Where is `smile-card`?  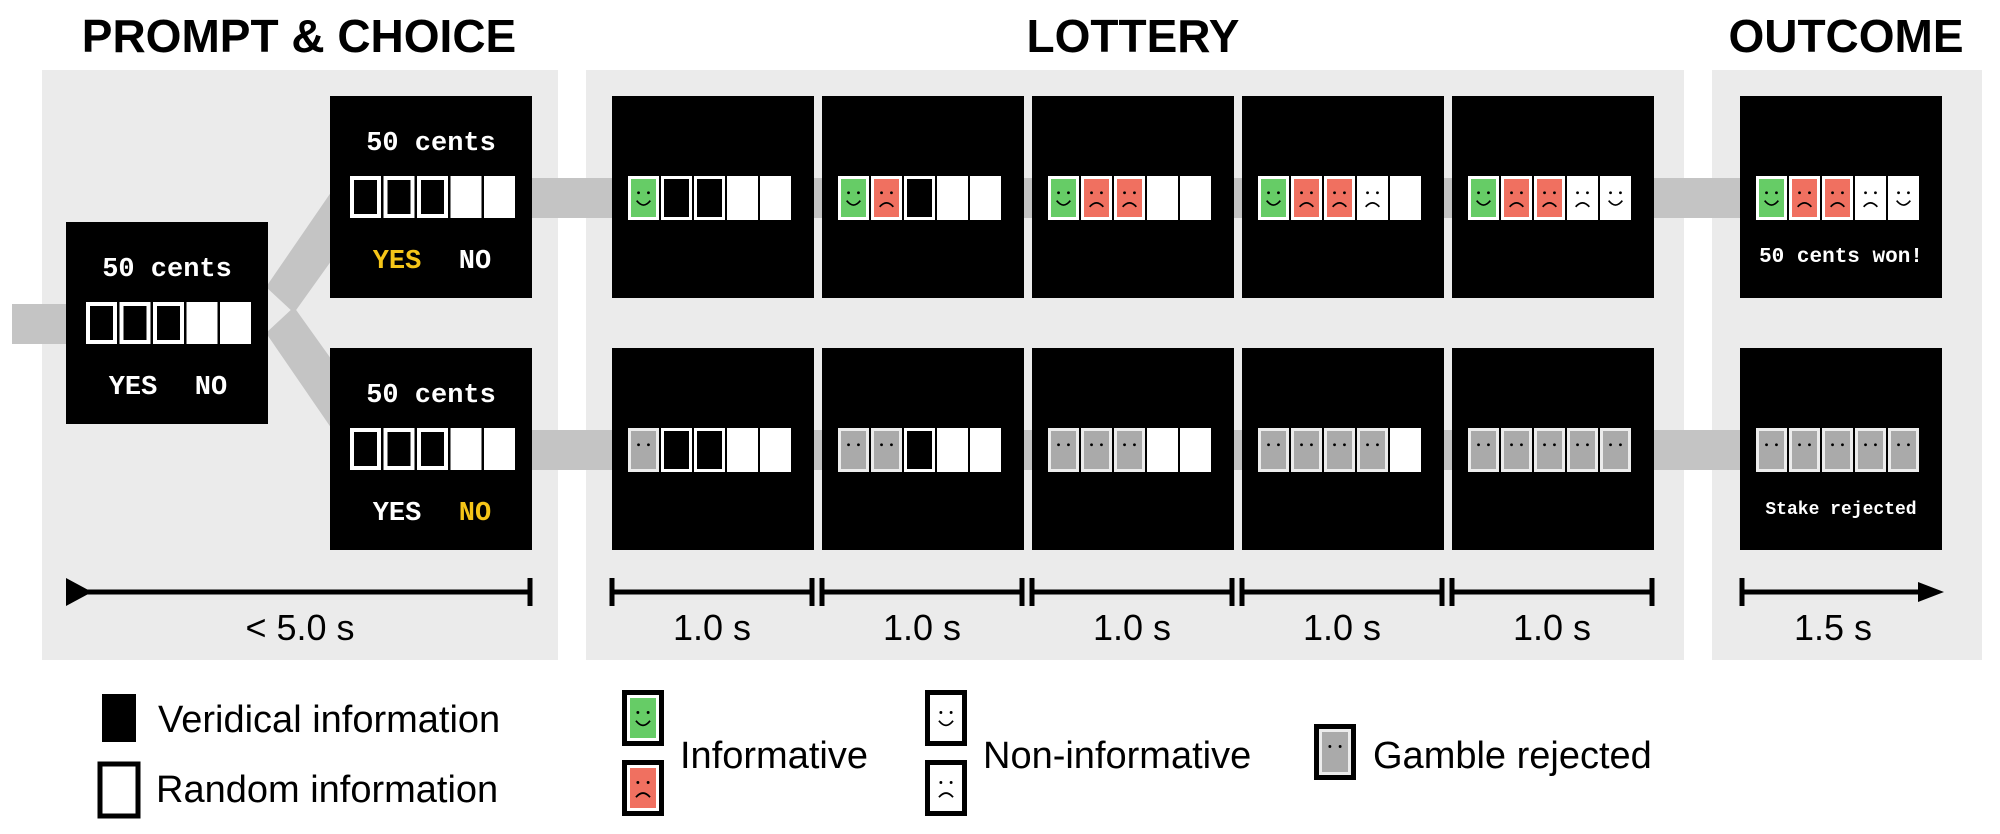 smile-card is located at coordinates (1615, 198).